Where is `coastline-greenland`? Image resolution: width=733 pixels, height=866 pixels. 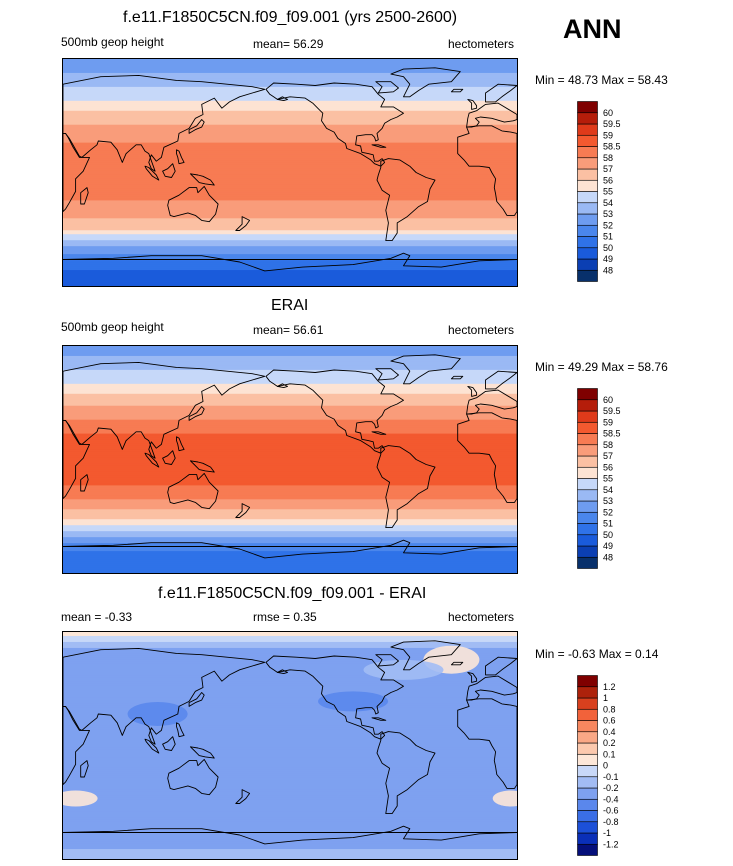 coastline-greenland is located at coordinates (425, 655).